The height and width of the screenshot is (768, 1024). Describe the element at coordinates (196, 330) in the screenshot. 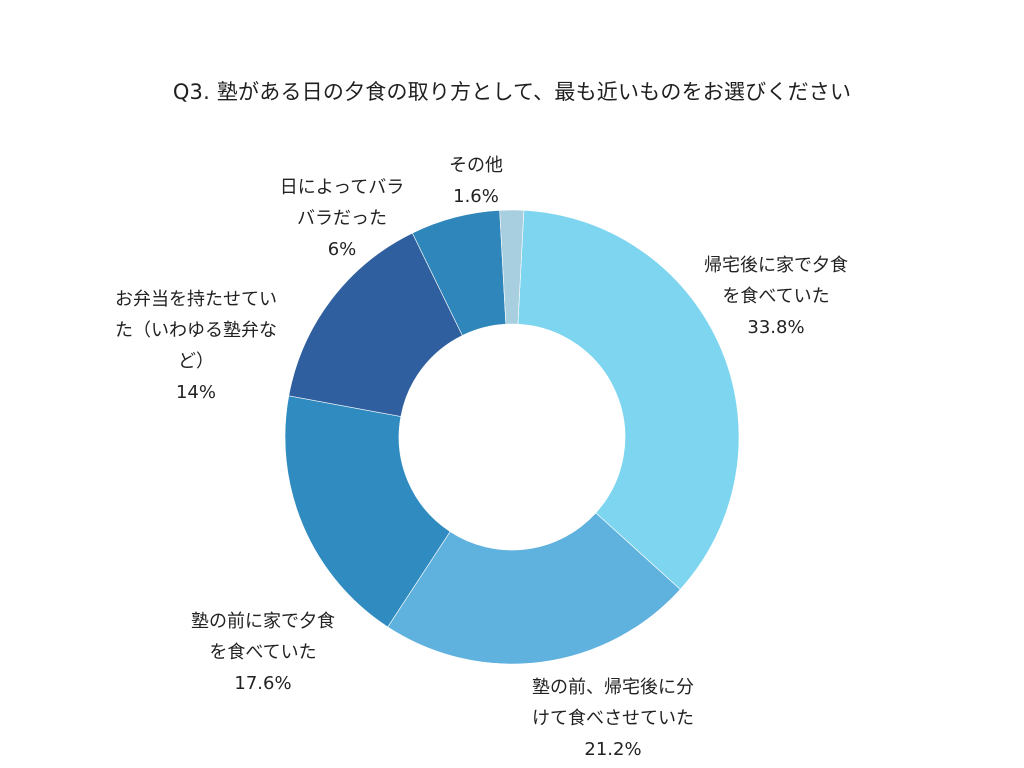

I see `label-line: た（いわゆる塾弁な` at that location.